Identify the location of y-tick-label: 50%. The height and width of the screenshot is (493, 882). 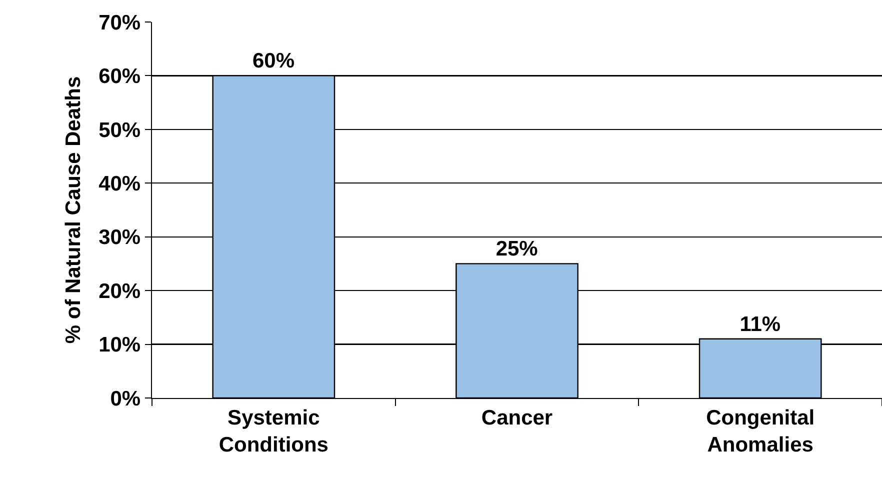
(119, 130).